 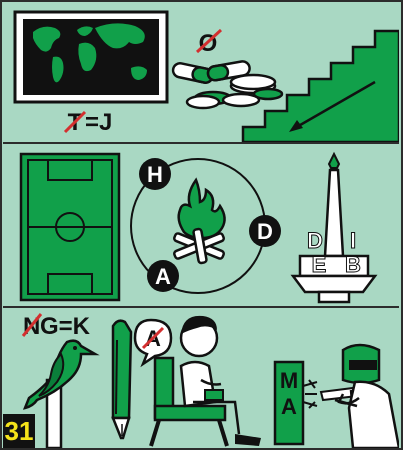 I want to click on monument-letters: D E I B, so click(x=334, y=253).